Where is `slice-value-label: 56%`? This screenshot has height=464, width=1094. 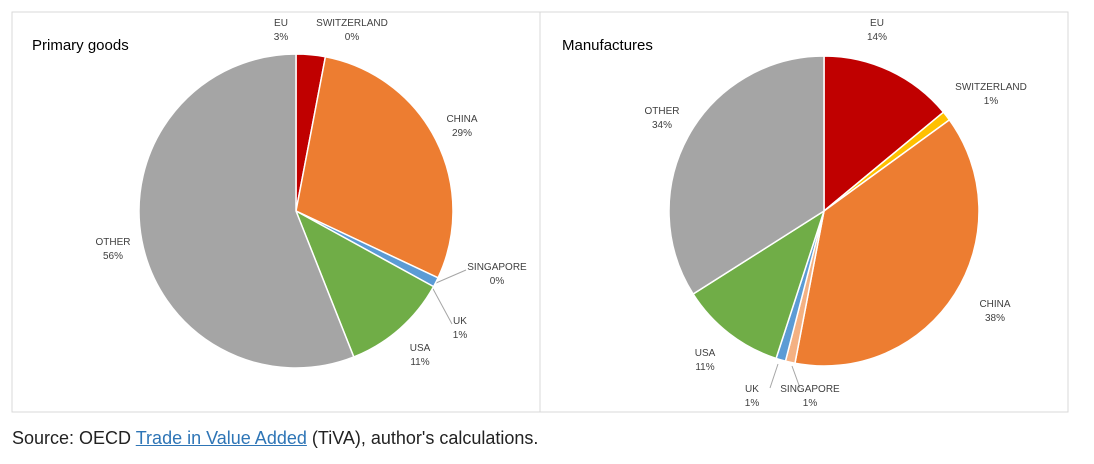 slice-value-label: 56% is located at coordinates (113, 256).